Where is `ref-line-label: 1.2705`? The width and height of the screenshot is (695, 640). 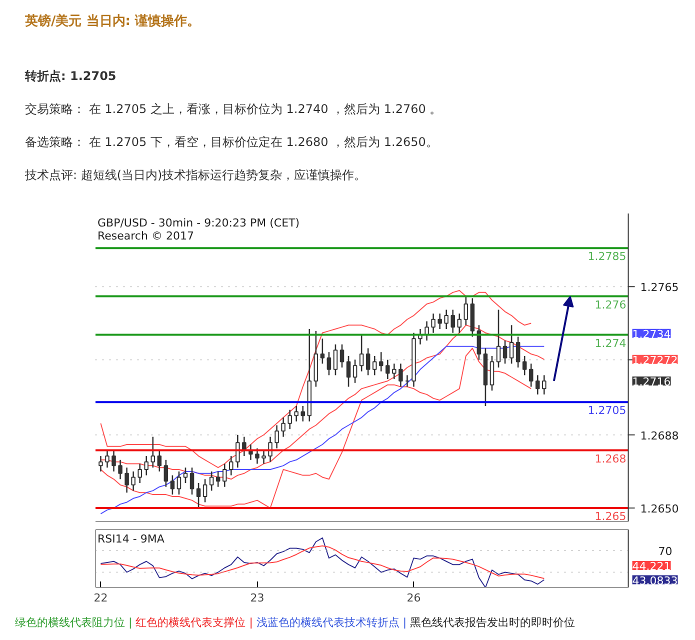
ref-line-label: 1.2705 is located at coordinates (607, 411).